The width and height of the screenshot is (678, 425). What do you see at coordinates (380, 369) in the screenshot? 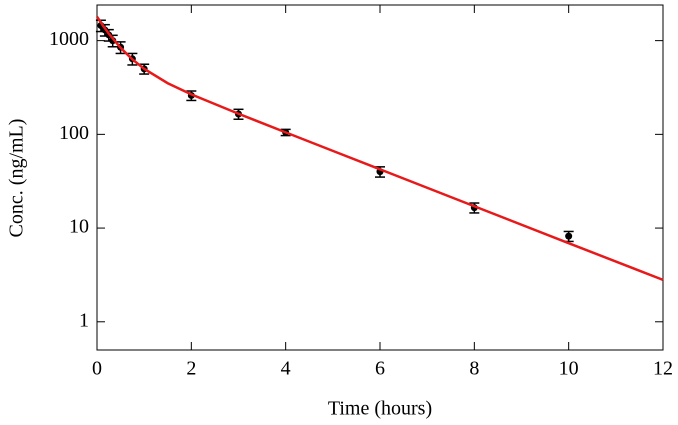
I see `x-tick-label: 6` at bounding box center [380, 369].